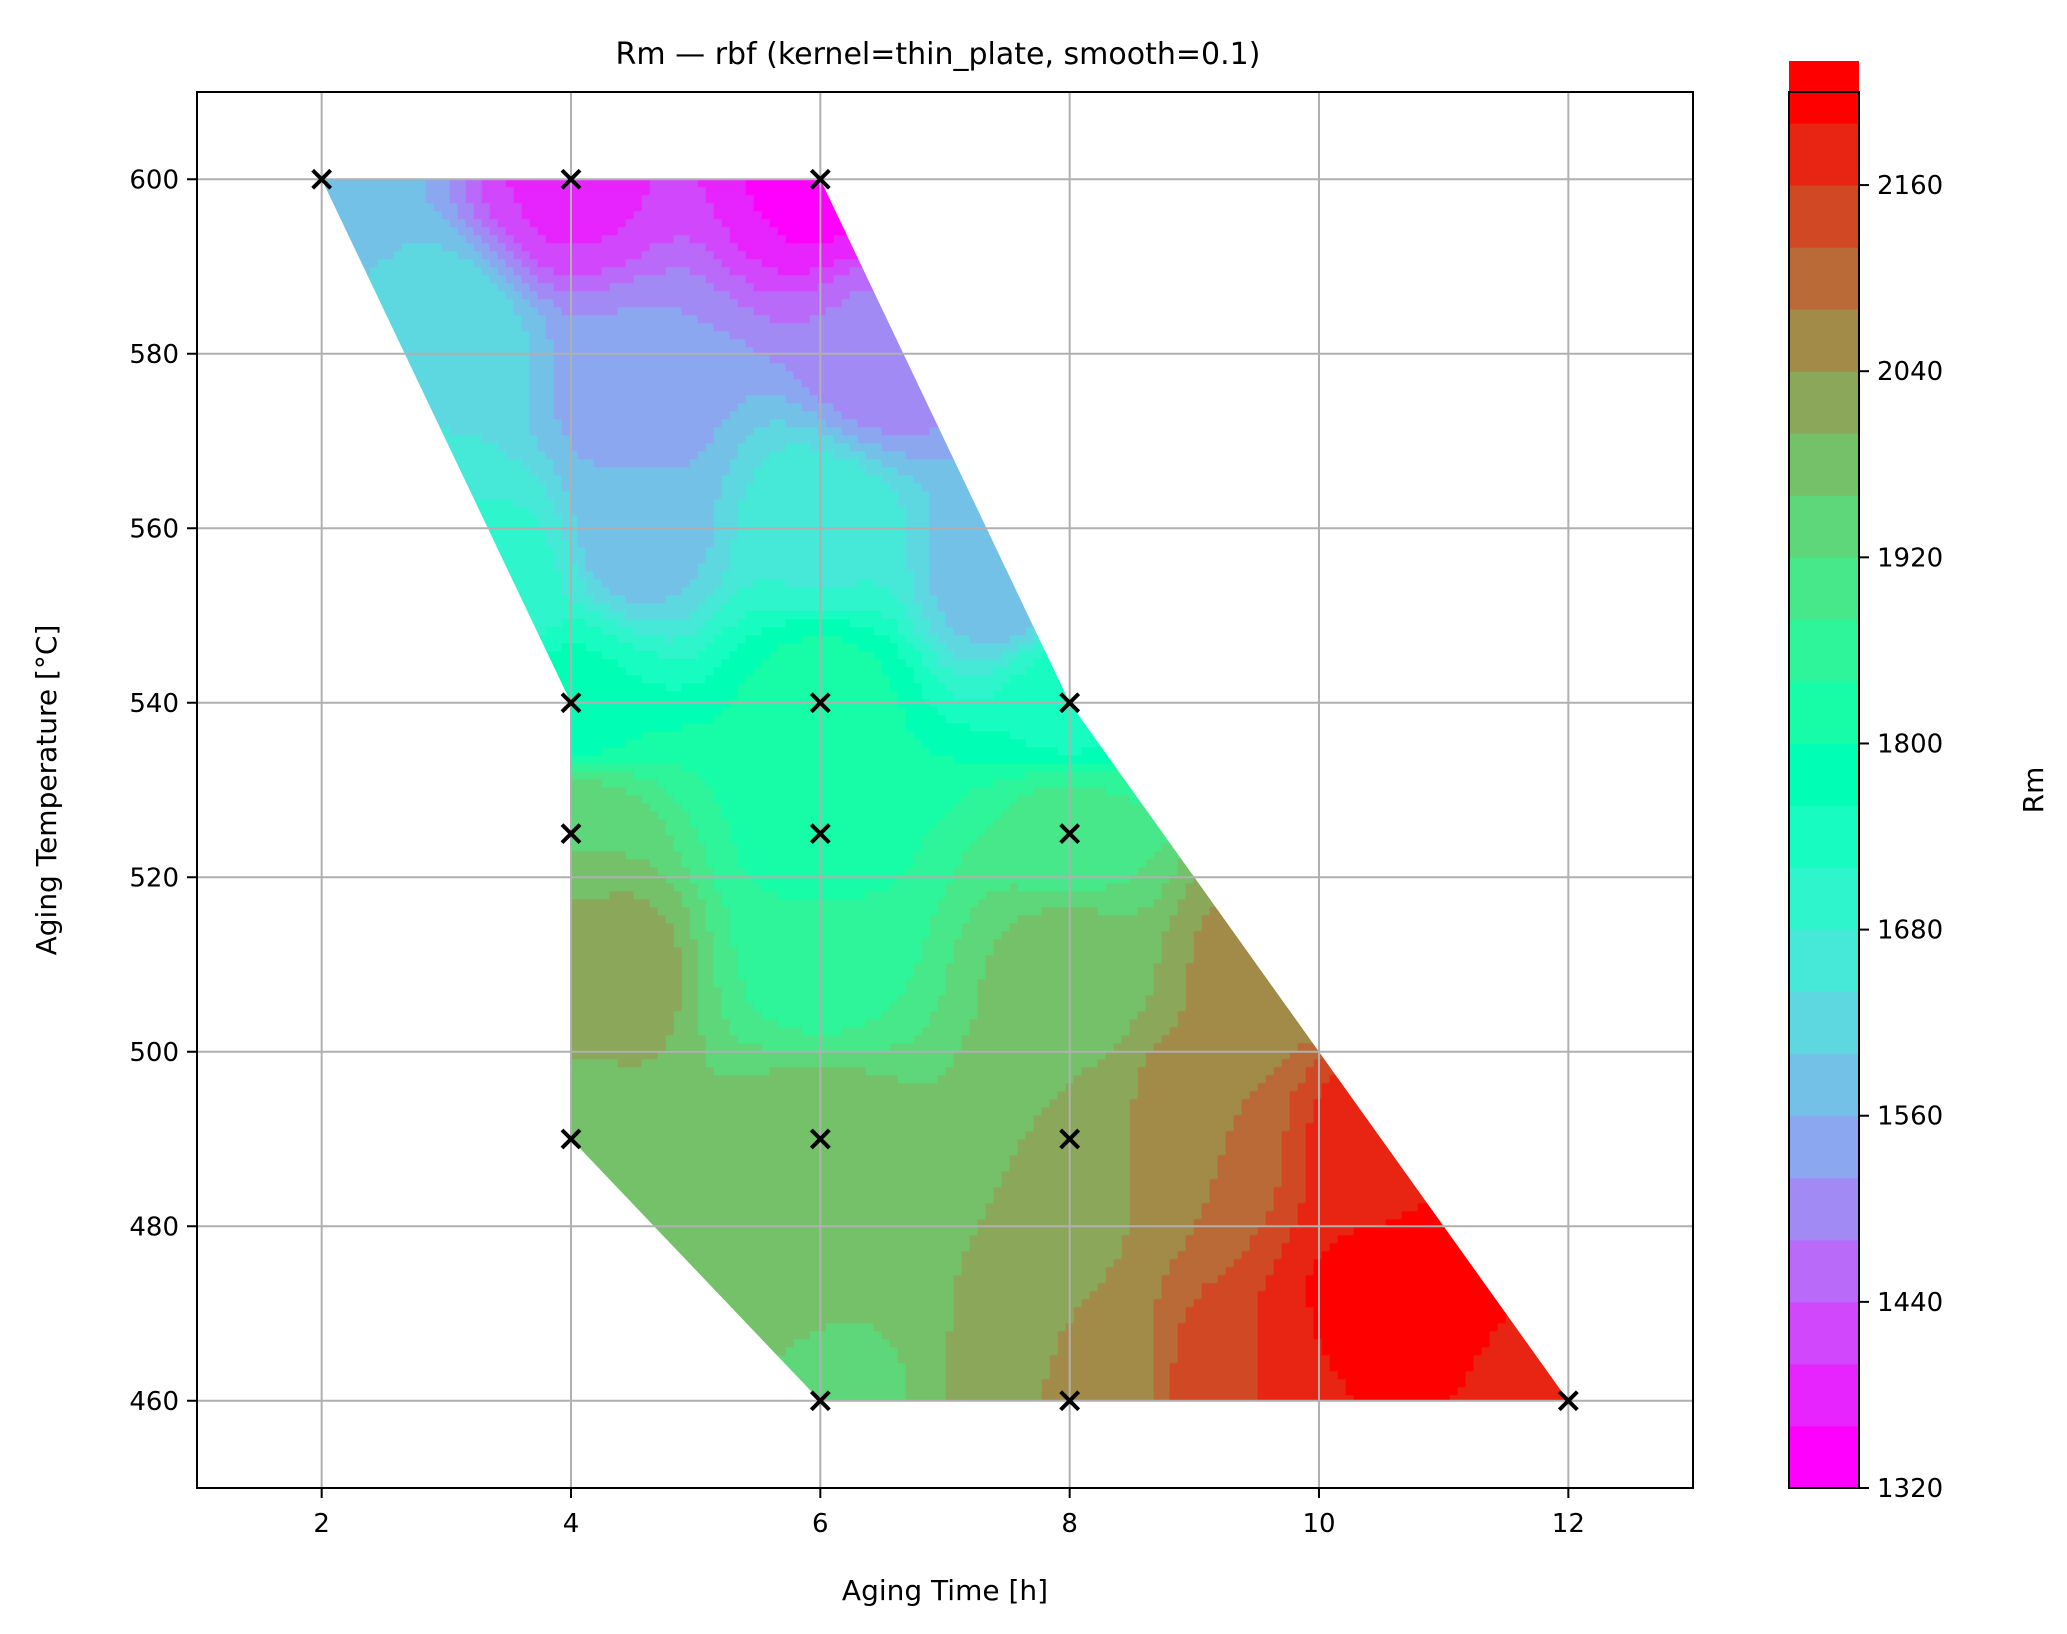 Image resolution: width=2067 pixels, height=1634 pixels. Describe the element at coordinates (1318, 1524) in the screenshot. I see `x-tick-label: 10` at that location.